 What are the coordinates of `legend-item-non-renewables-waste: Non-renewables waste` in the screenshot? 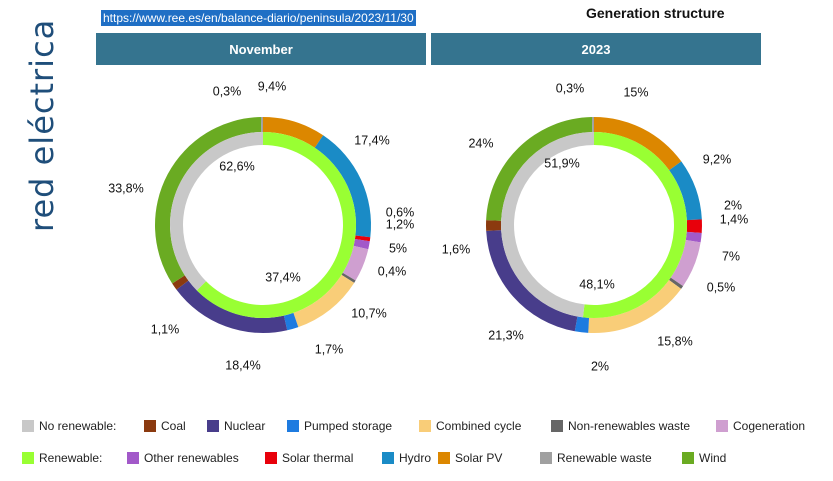 It's located at (620, 426).